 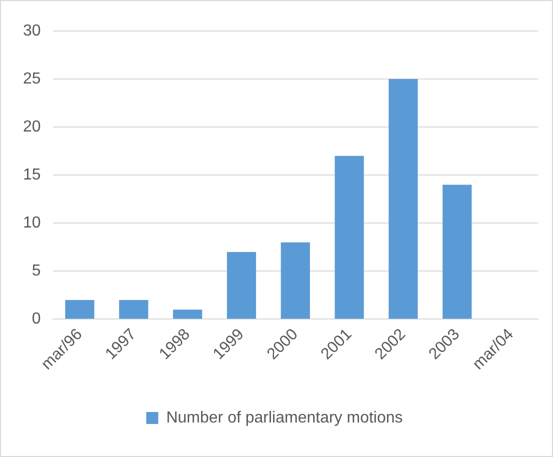 I want to click on y-tick-label: 10, so click(x=32, y=223).